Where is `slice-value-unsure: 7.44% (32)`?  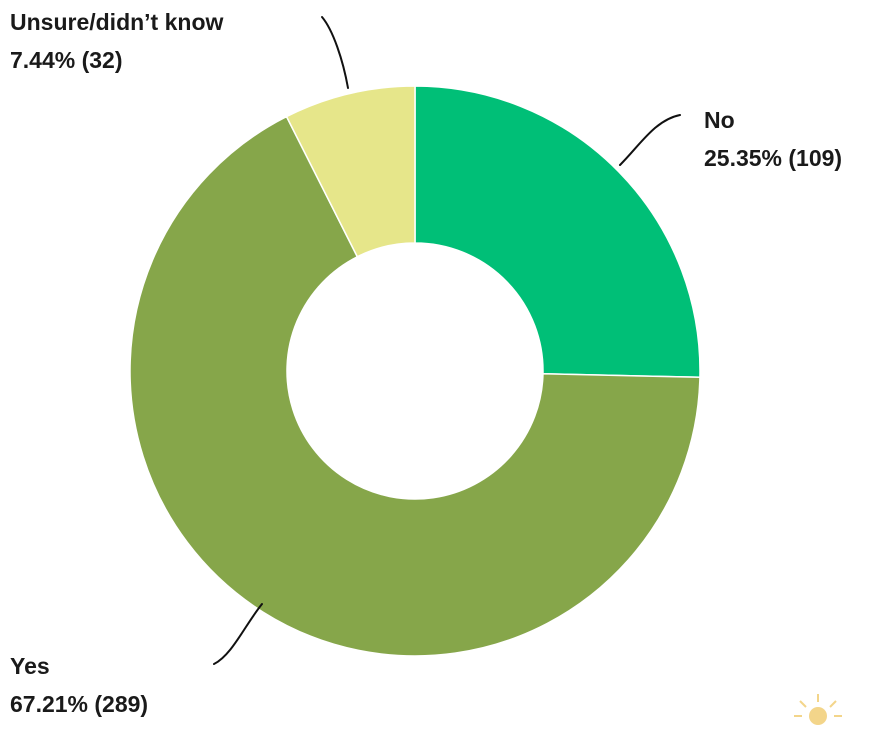
slice-value-unsure: 7.44% (32) is located at coordinates (66, 60).